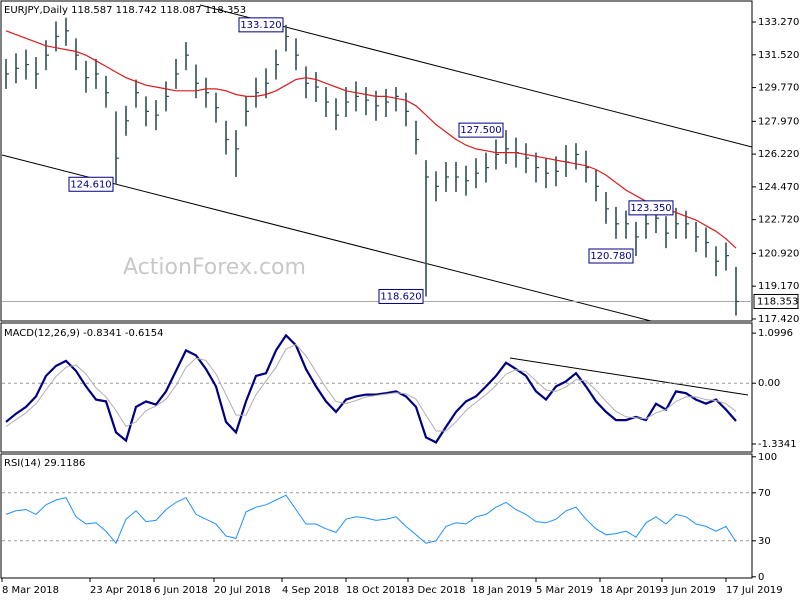  What do you see at coordinates (310, 590) in the screenshot?
I see `x-tick-label: 4 Sep 2018` at bounding box center [310, 590].